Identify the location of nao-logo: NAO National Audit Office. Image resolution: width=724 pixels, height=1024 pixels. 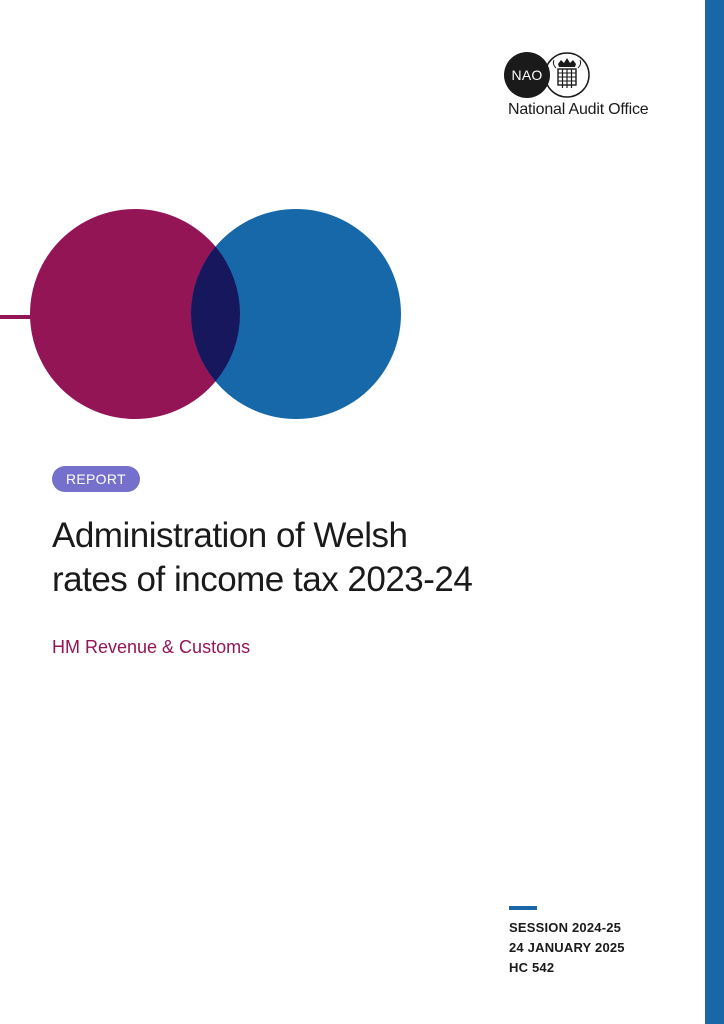
(594, 87).